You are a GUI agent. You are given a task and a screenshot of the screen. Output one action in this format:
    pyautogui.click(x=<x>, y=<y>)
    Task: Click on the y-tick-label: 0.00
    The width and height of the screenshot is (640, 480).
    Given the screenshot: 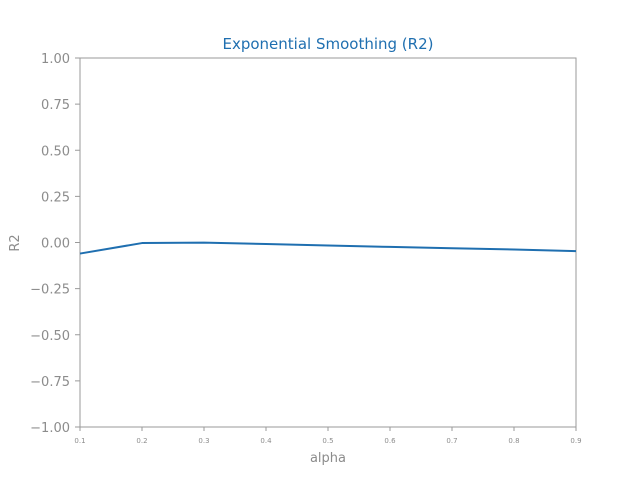 What is the action you would take?
    pyautogui.click(x=55, y=244)
    